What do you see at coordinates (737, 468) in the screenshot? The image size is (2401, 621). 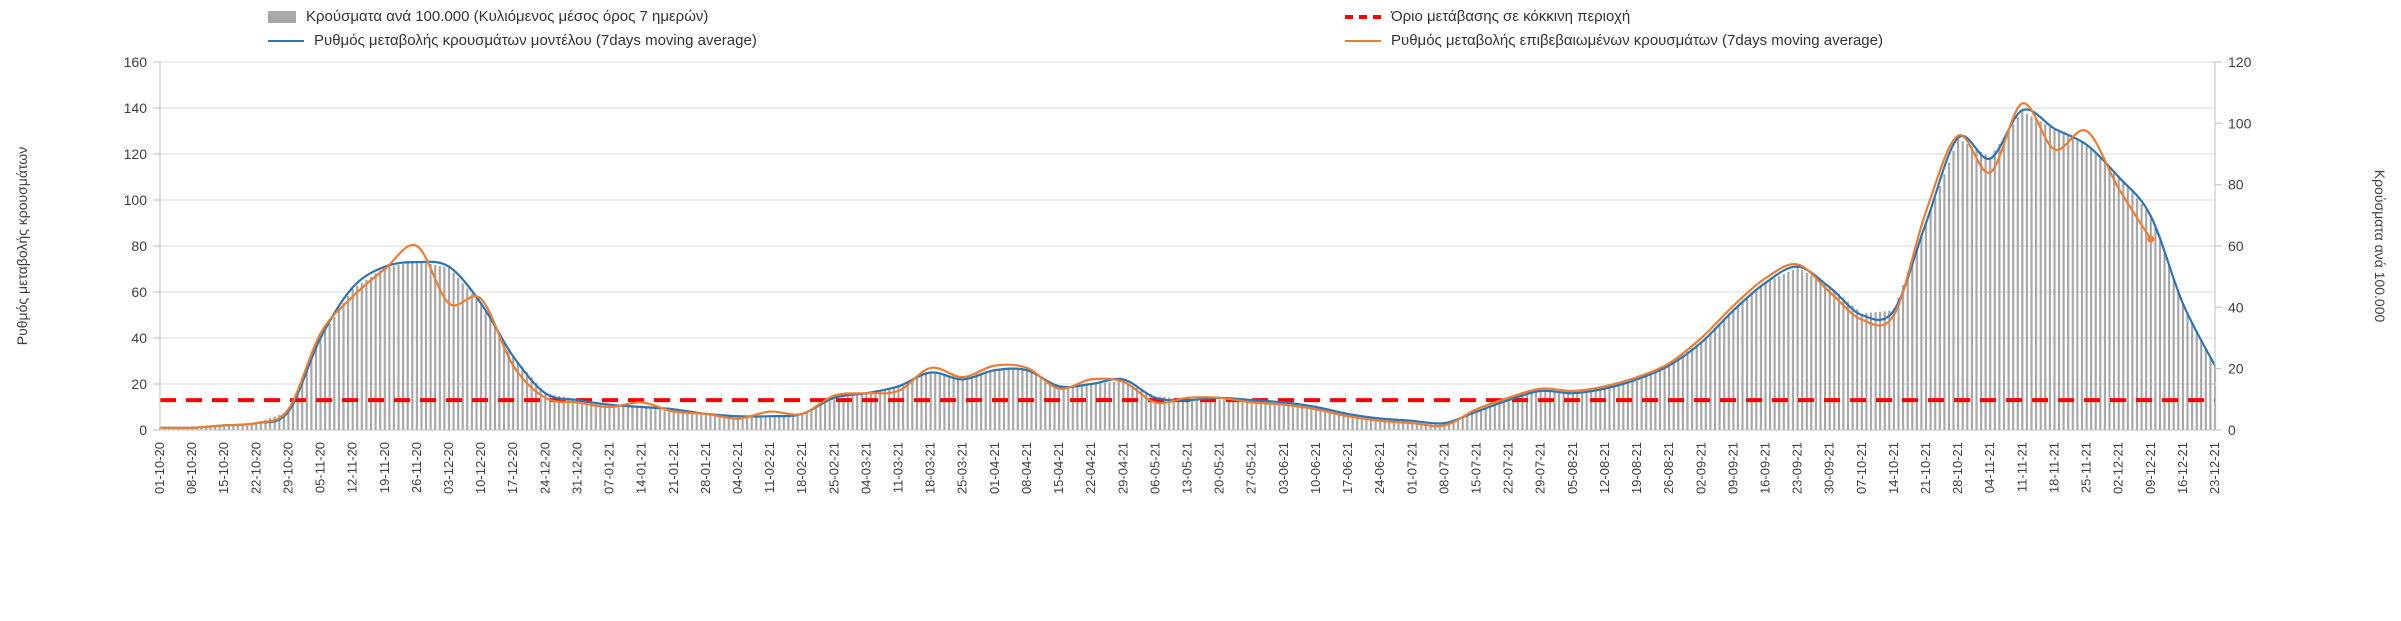 I see `svg-text: 04-02-21` at bounding box center [737, 468].